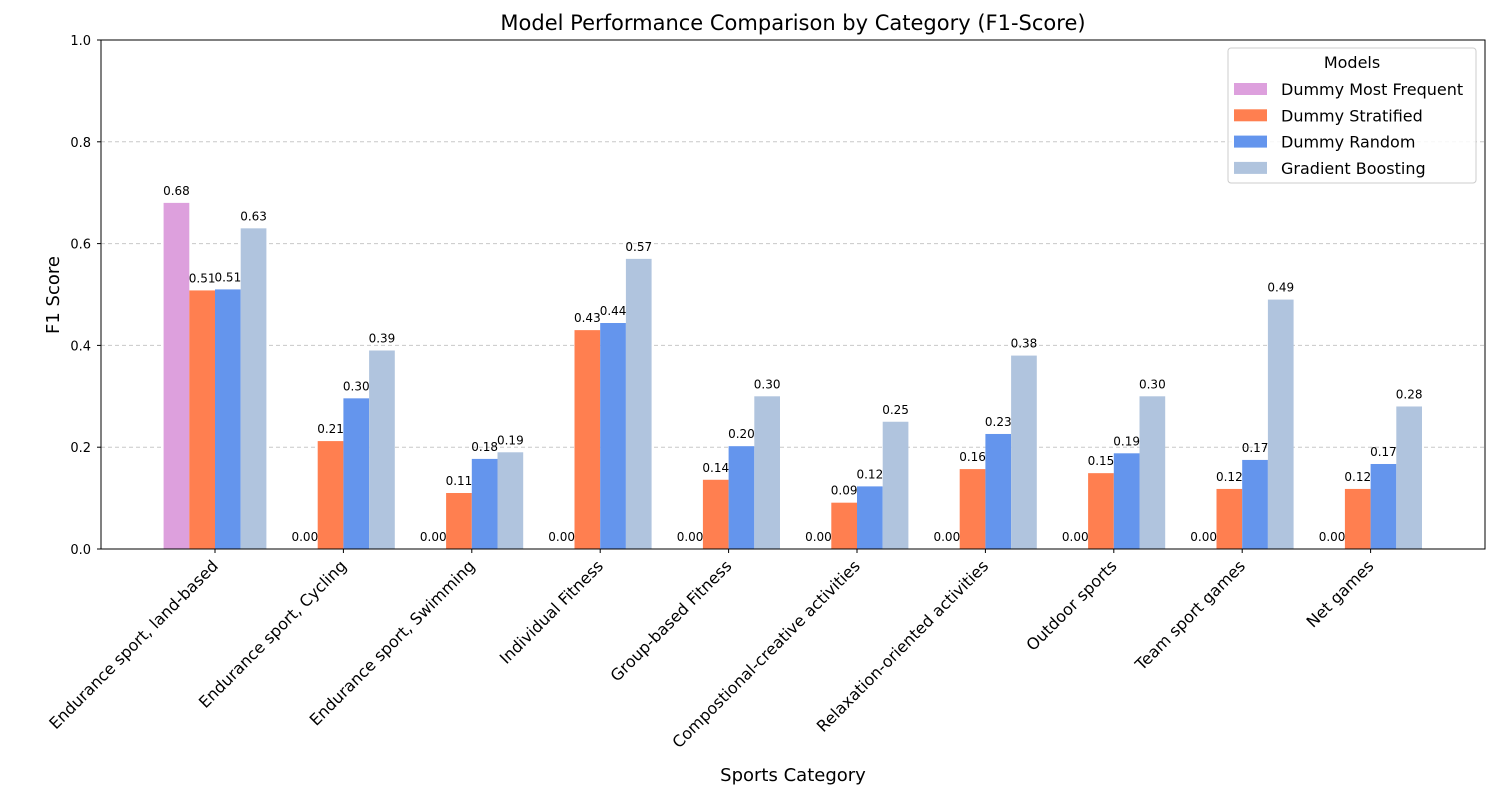  I want to click on y-tick-label: 0.4, so click(80, 346).